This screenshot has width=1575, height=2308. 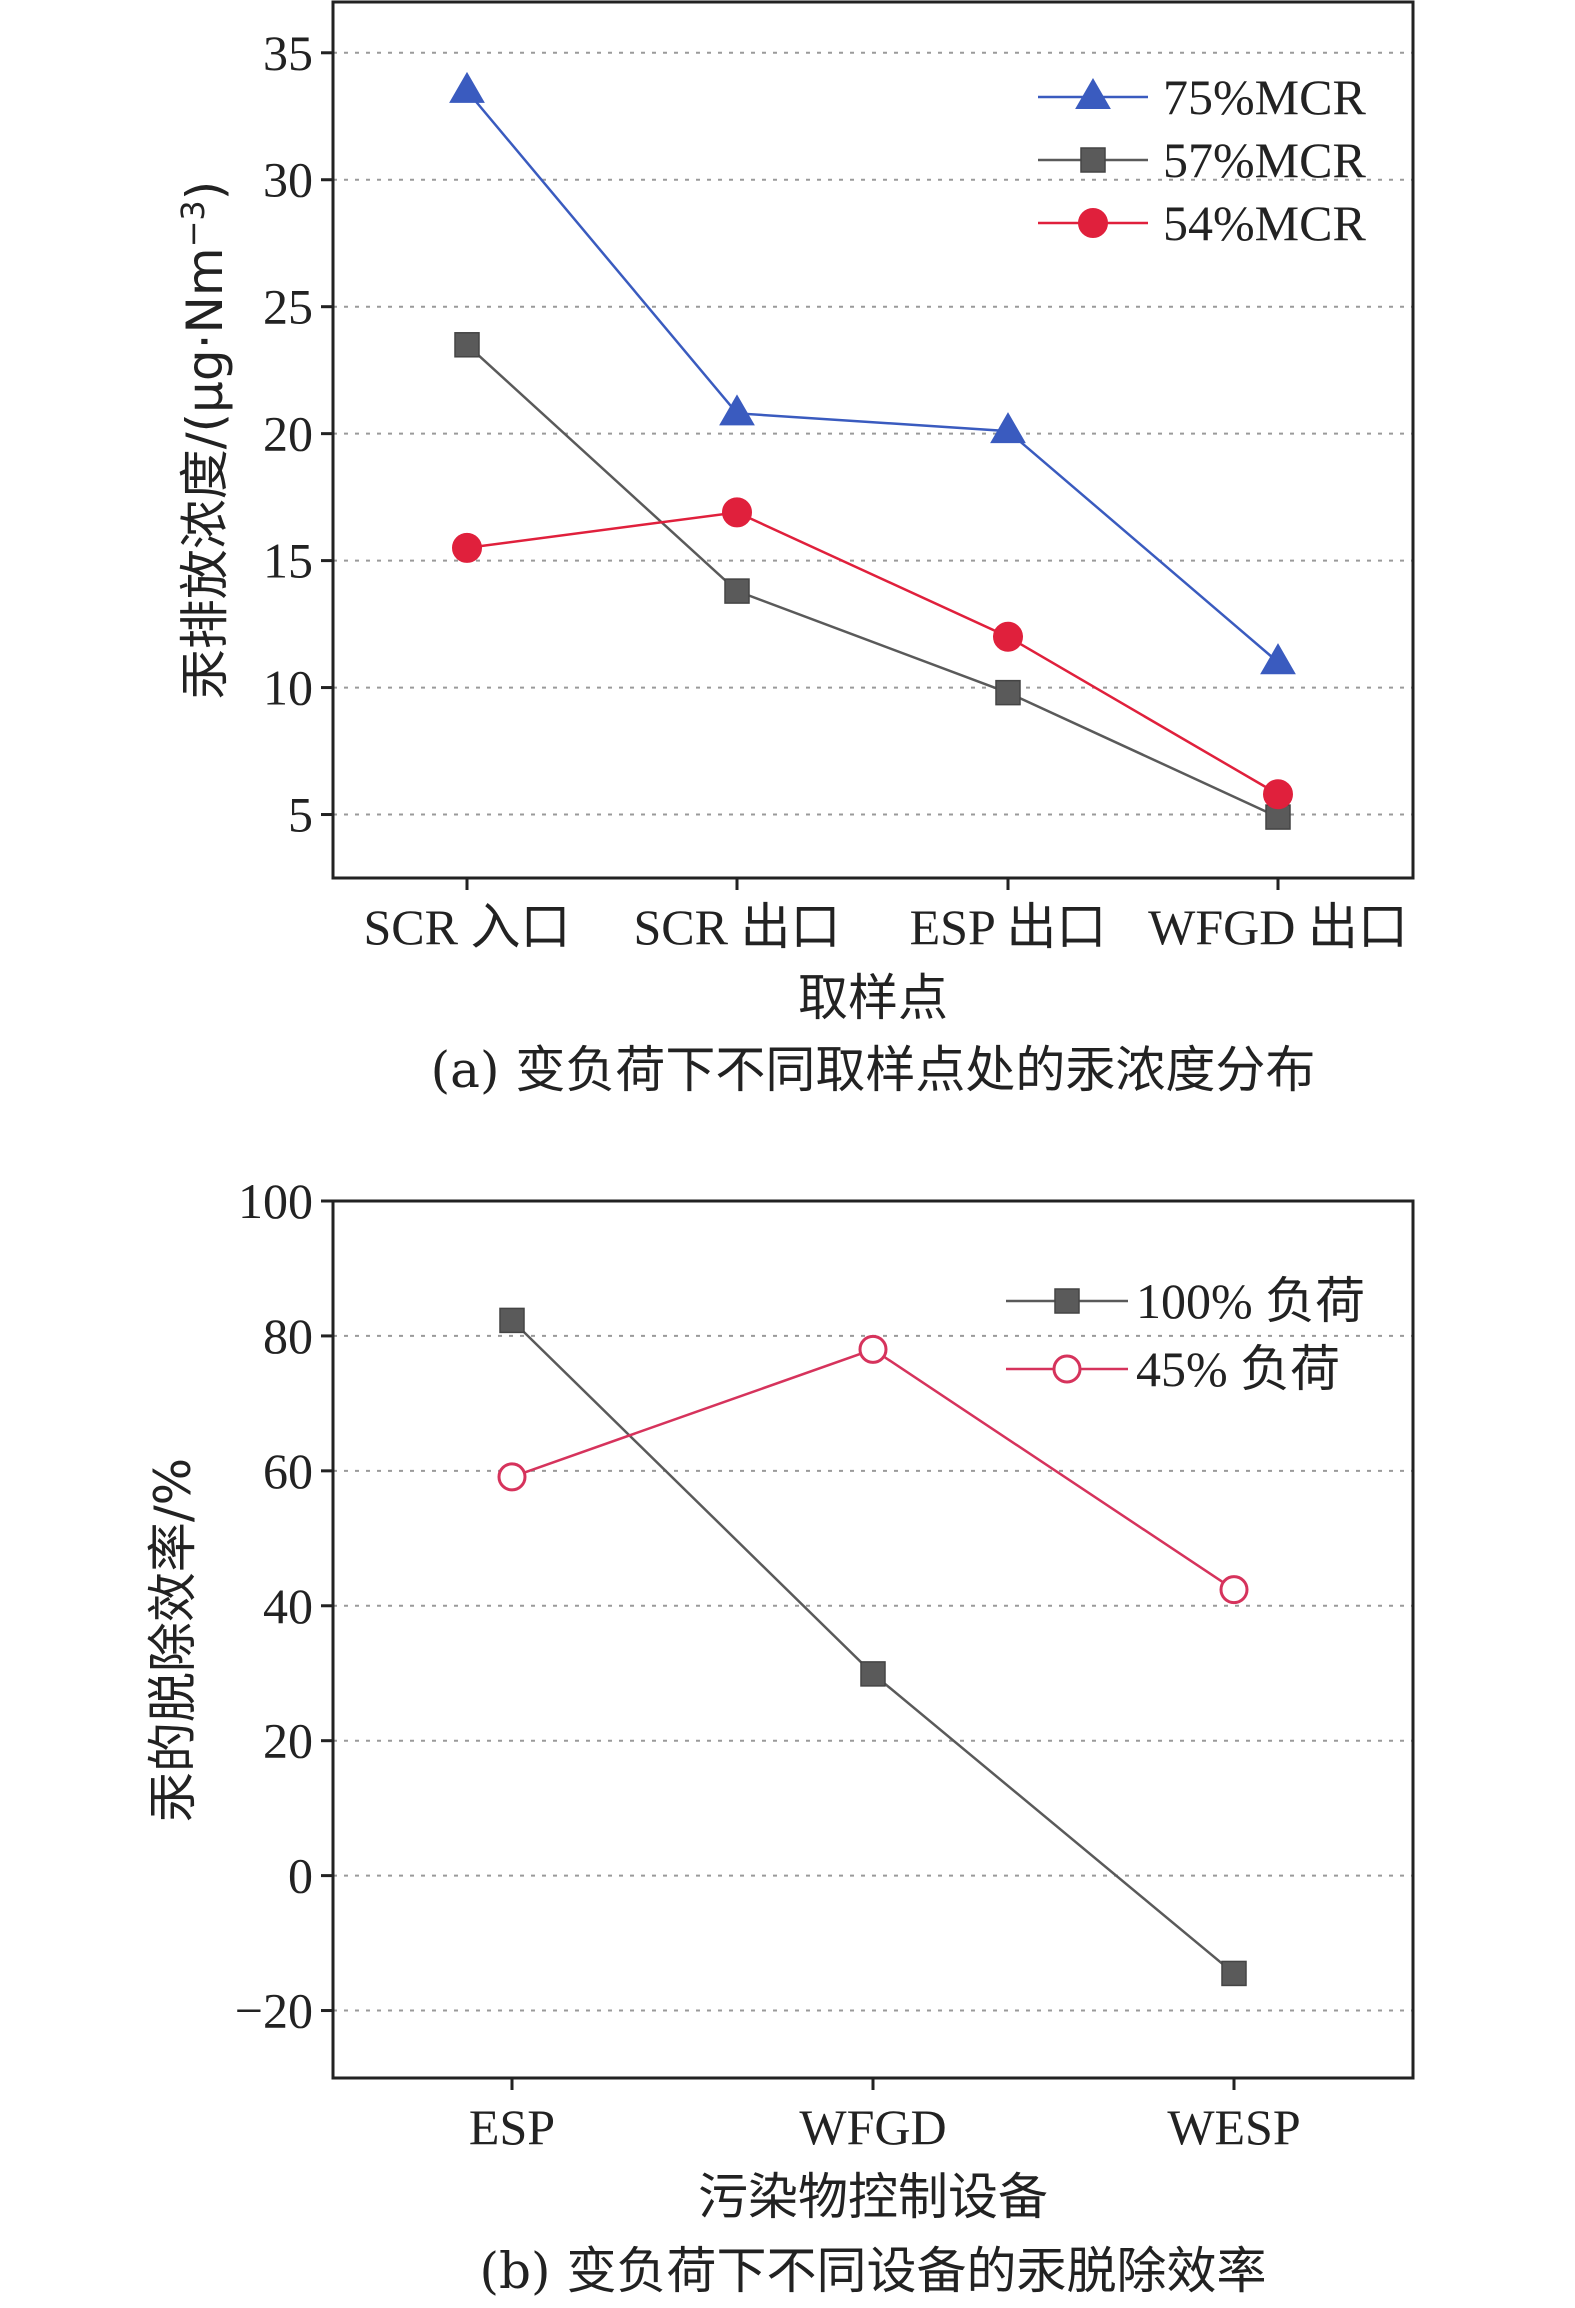 I want to click on a-y-axis-title-close: ), so click(x=205, y=191).